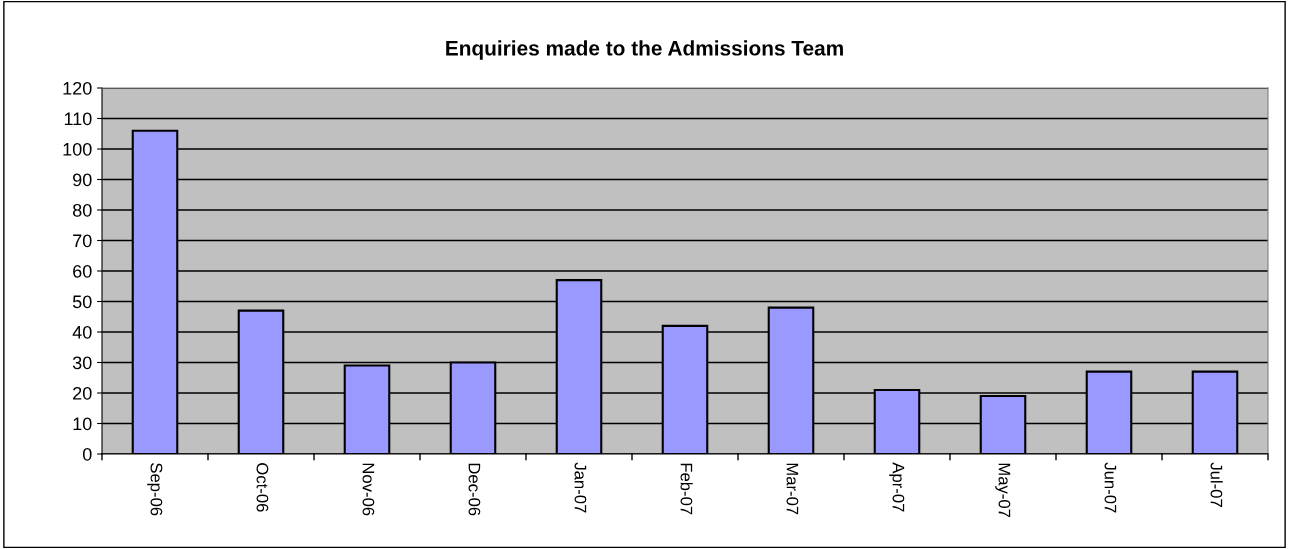  Describe the element at coordinates (82, 210) in the screenshot. I see `y-tick-label: 80` at that location.